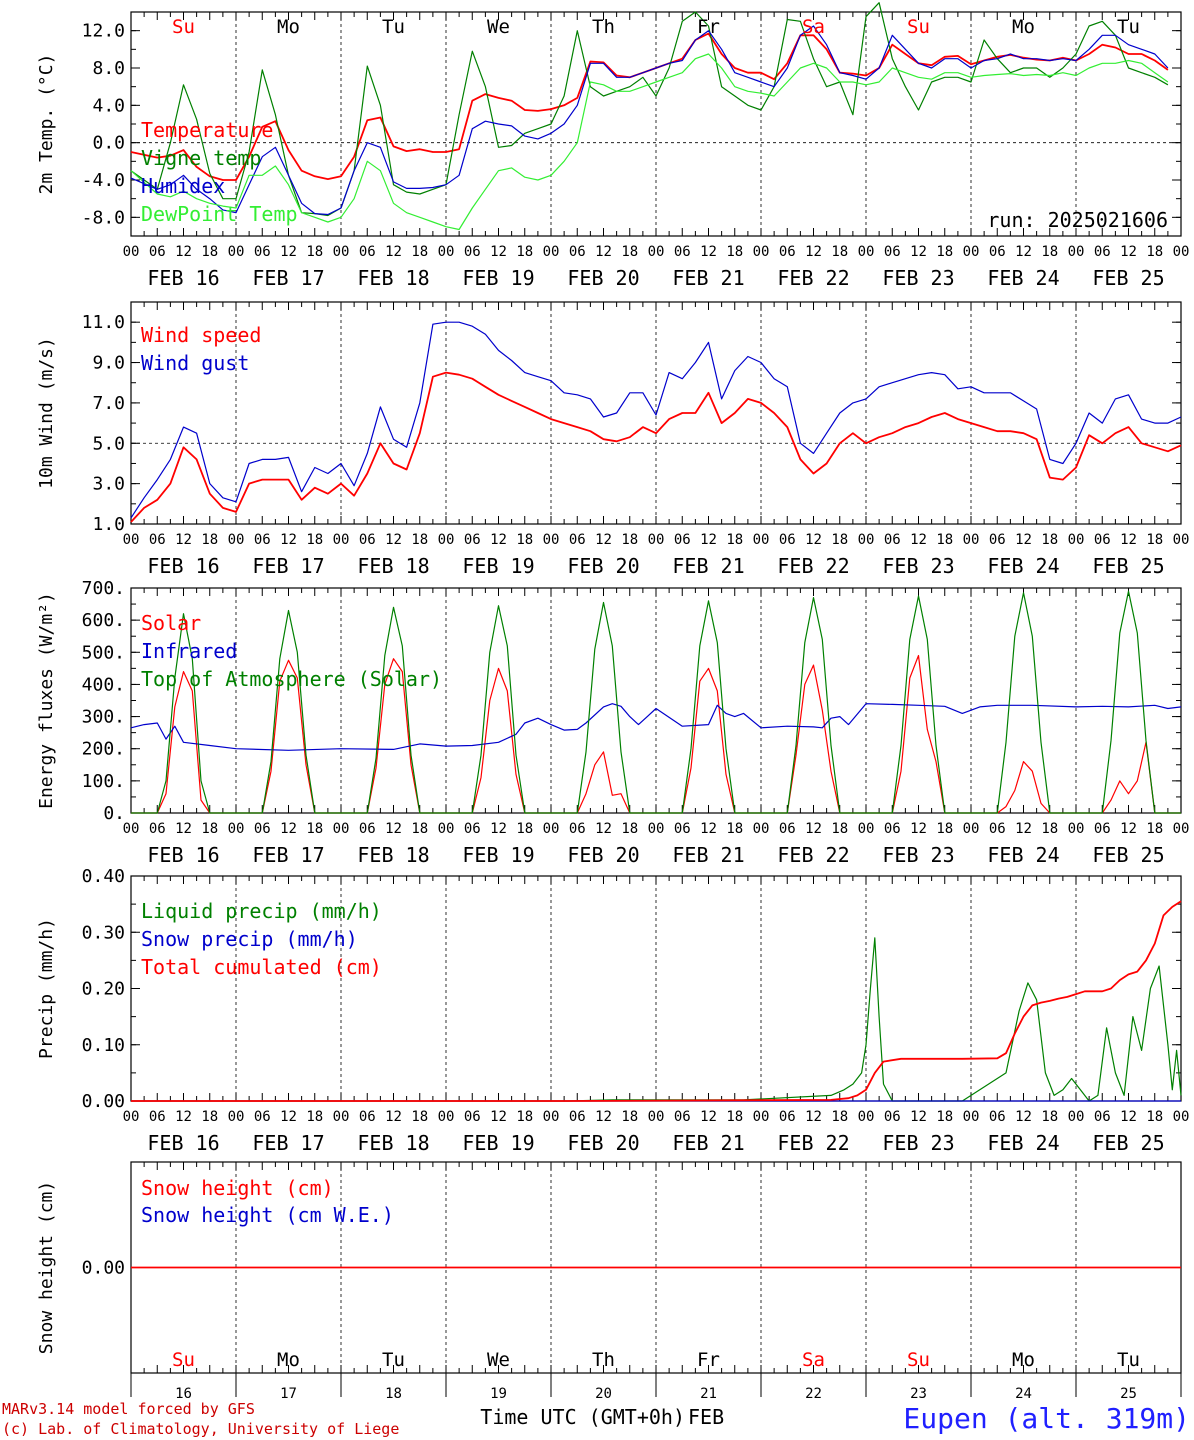 The width and height of the screenshot is (1194, 1440). I want to click on day-label: FEB 18, so click(393, 566).